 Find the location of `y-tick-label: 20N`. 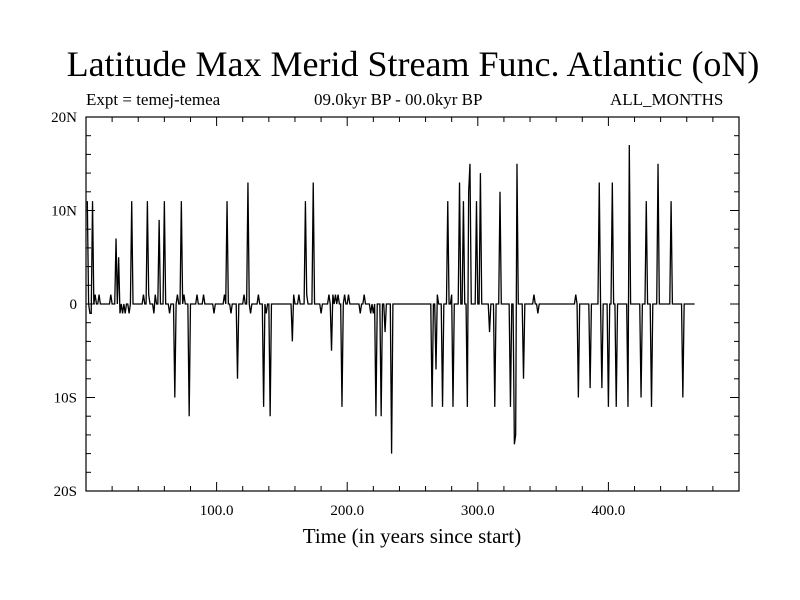

y-tick-label: 20N is located at coordinates (64, 118).